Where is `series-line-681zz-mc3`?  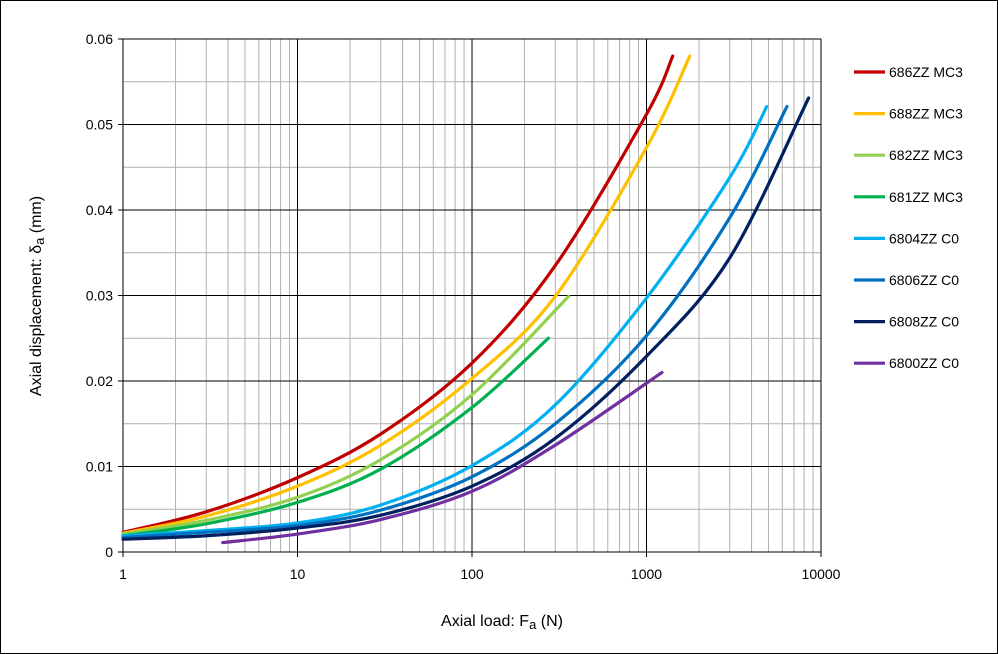
series-line-681zz-mc3 is located at coordinates (335, 437).